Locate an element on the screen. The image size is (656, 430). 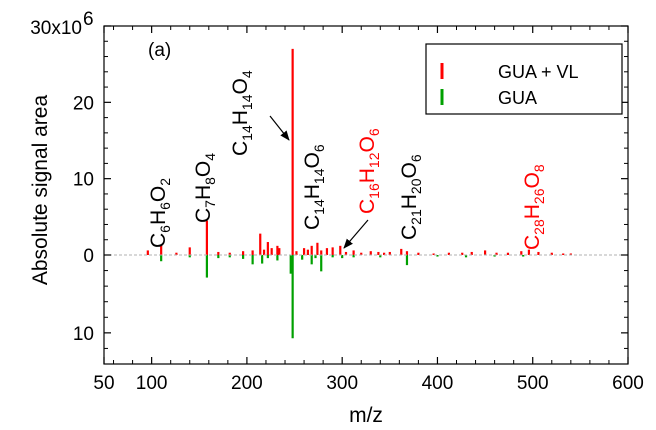
x-tick-label: 600 is located at coordinates (628, 383).